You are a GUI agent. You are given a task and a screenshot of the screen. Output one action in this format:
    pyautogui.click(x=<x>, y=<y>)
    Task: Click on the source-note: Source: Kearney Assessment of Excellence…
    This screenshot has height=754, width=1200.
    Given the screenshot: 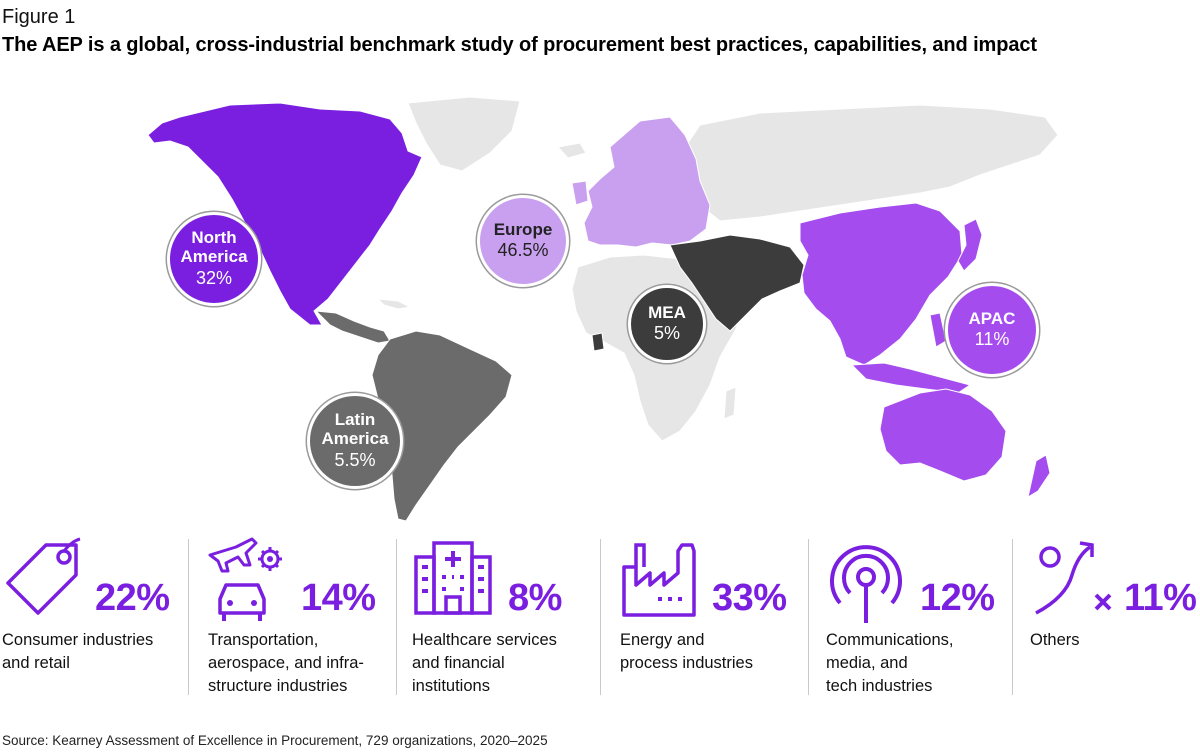 What is the action you would take?
    pyautogui.click(x=275, y=740)
    